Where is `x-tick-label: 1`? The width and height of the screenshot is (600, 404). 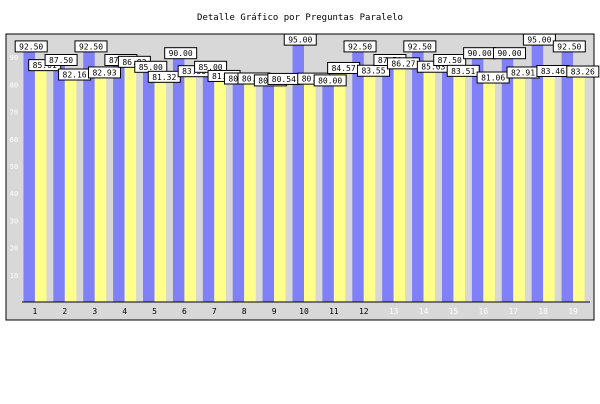 x-tick-label: 1 is located at coordinates (35, 311).